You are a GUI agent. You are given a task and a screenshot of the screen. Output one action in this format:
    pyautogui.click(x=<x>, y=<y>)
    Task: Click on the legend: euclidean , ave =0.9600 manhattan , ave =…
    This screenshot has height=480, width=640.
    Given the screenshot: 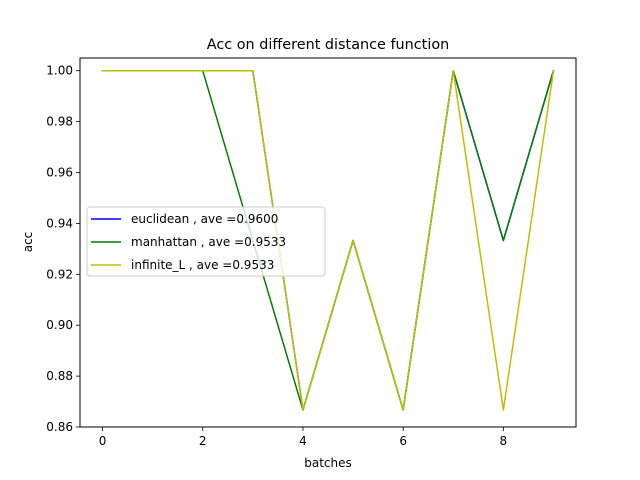 What is the action you would take?
    pyautogui.click(x=206, y=241)
    